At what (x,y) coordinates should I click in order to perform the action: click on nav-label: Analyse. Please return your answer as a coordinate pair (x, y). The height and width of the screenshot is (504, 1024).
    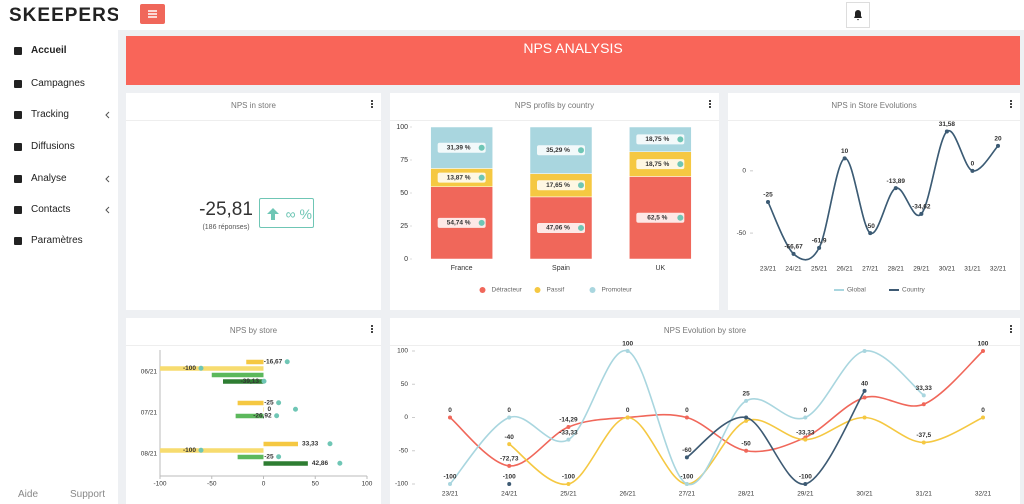
    Looking at the image, I should click on (49, 178).